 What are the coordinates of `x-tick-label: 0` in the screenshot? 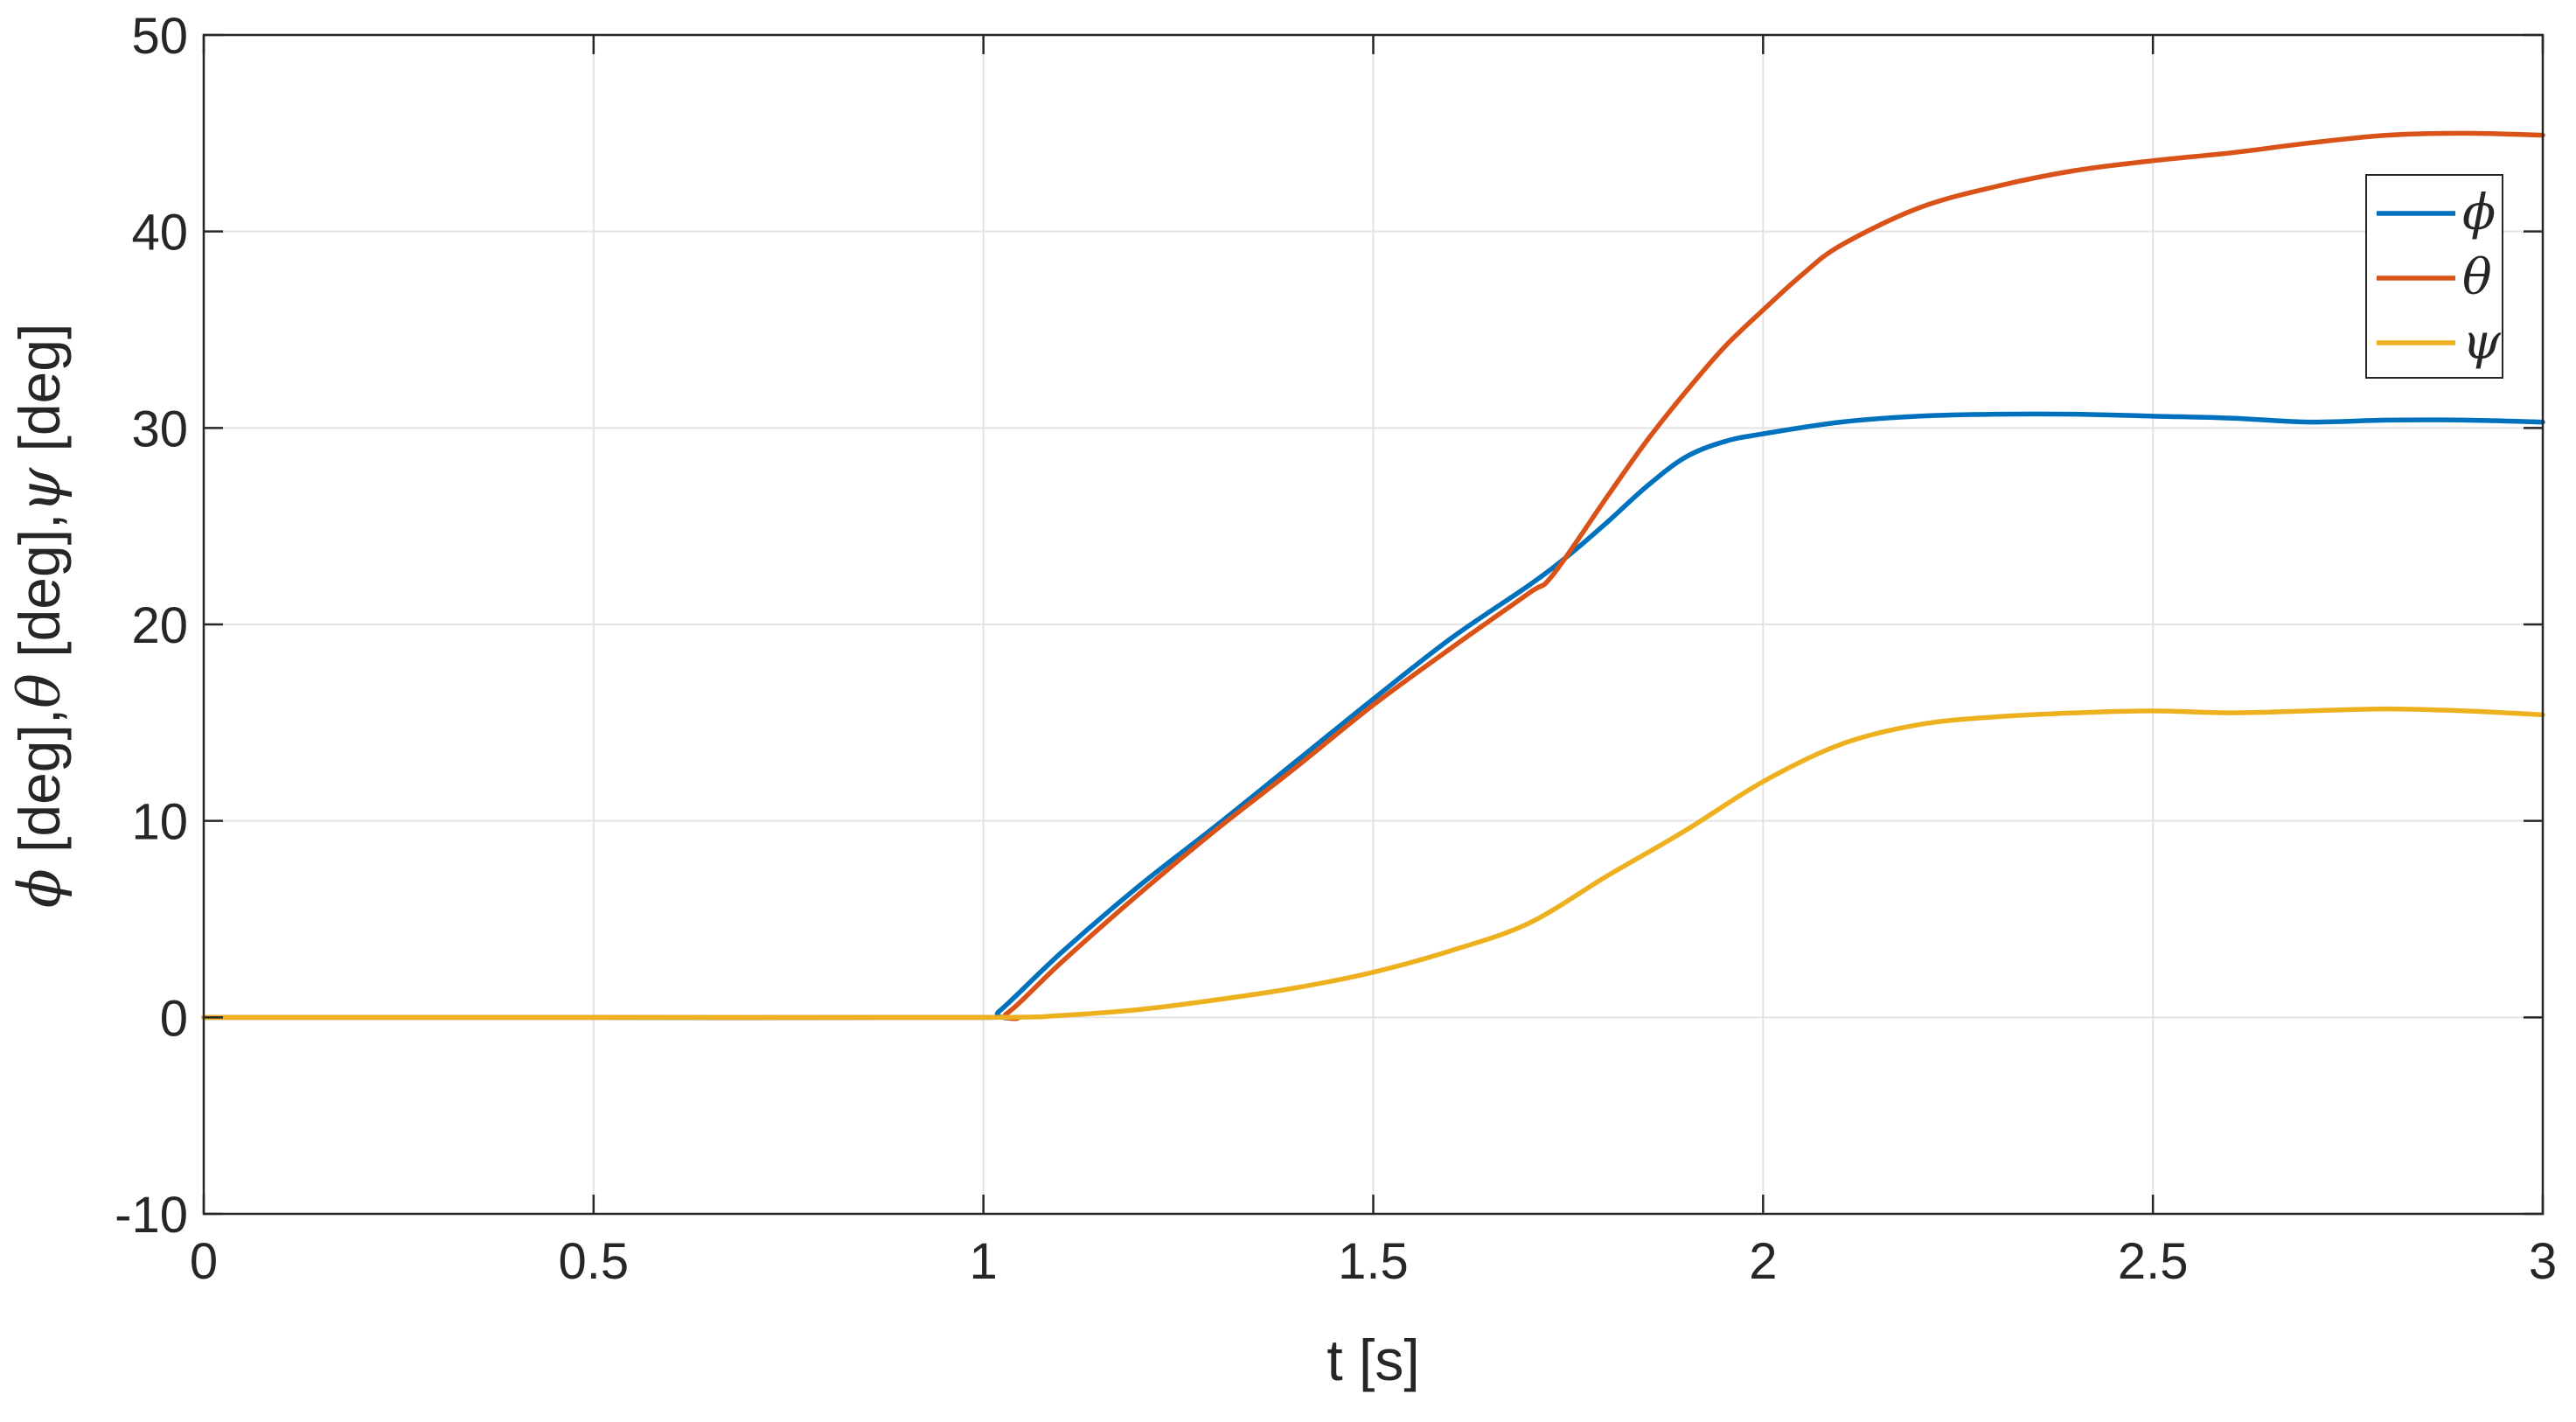 It's located at (204, 1261).